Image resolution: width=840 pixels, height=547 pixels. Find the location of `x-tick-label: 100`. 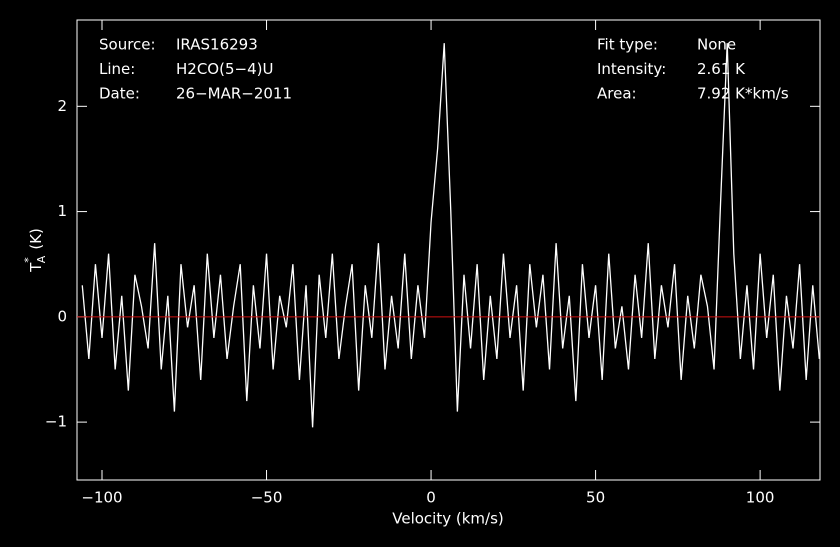

x-tick-label: 100 is located at coordinates (760, 498).